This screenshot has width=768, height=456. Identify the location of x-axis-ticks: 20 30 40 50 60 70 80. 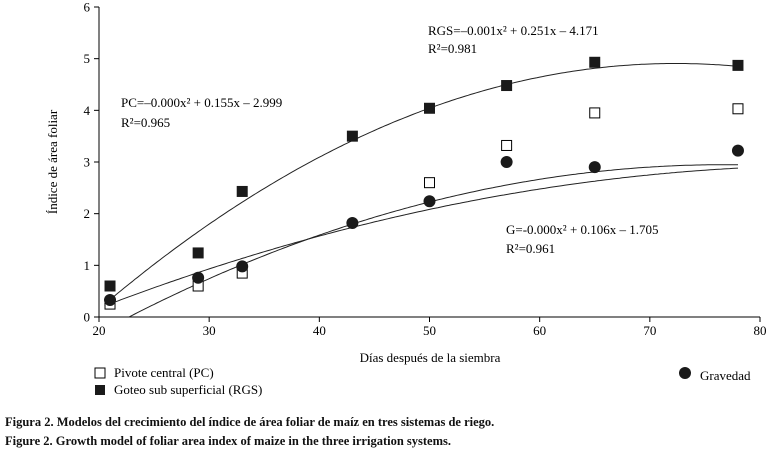
(430, 327).